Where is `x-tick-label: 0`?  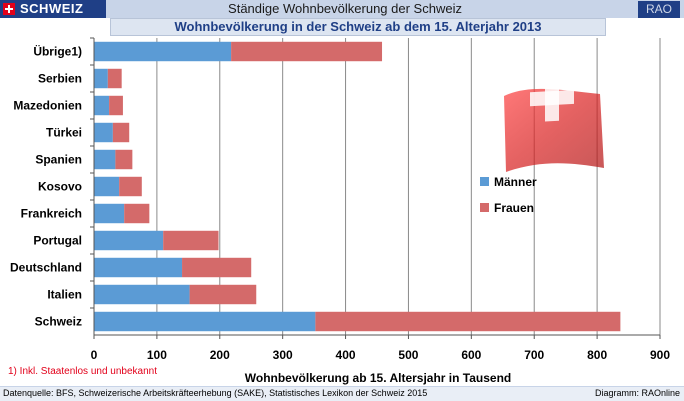 x-tick-label: 0 is located at coordinates (94, 355).